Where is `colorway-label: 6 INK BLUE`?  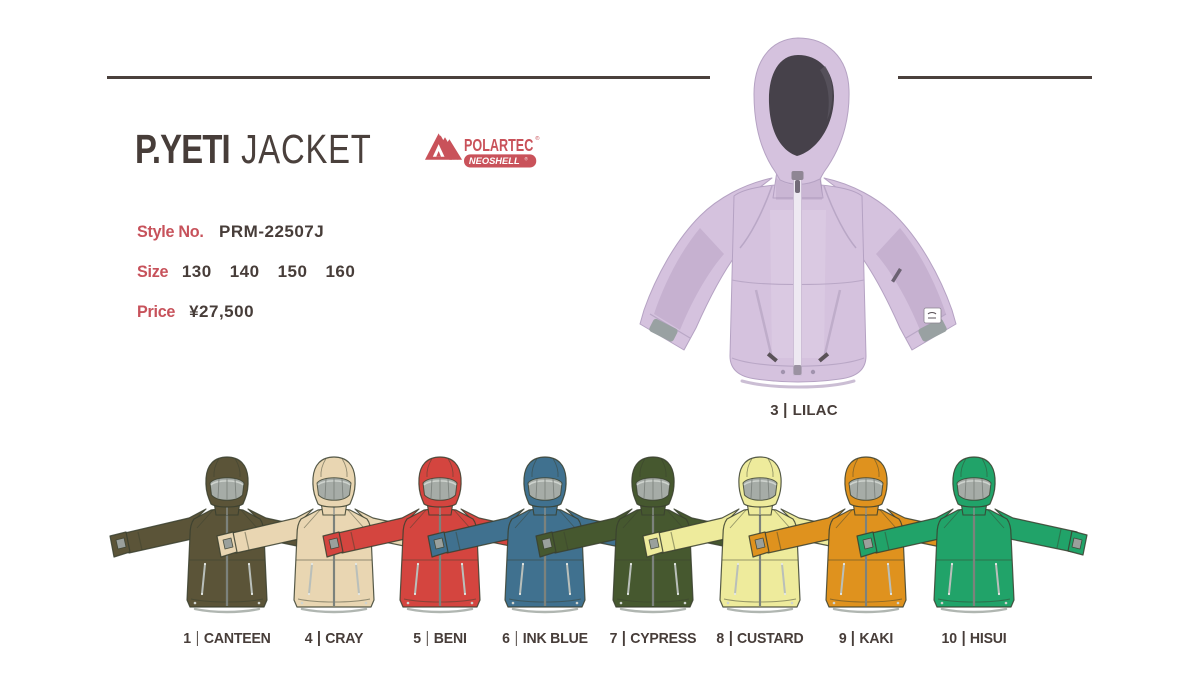
colorway-label: 6 INK BLUE is located at coordinates (545, 638).